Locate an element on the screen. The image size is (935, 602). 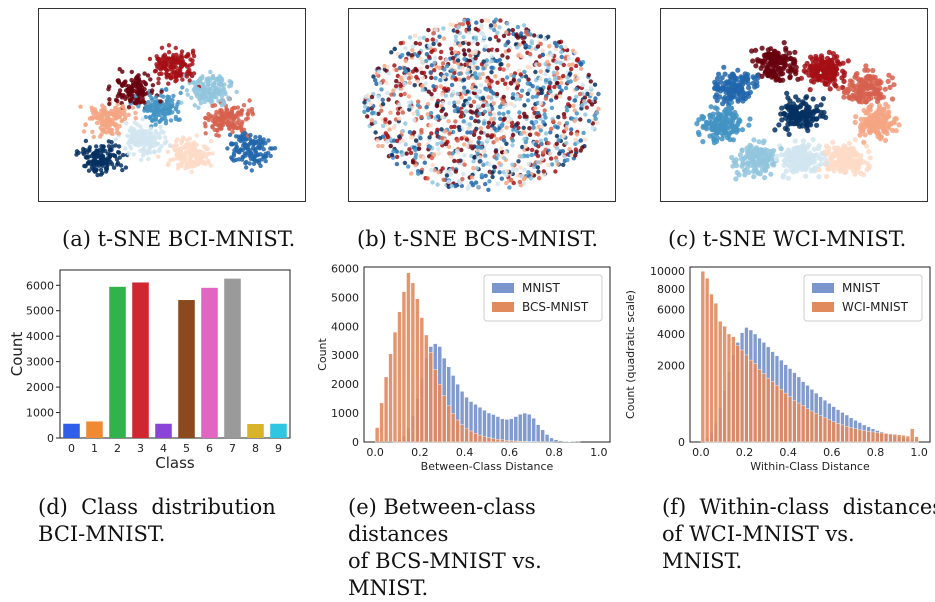
x-tick-label: 0.8 is located at coordinates (554, 452).